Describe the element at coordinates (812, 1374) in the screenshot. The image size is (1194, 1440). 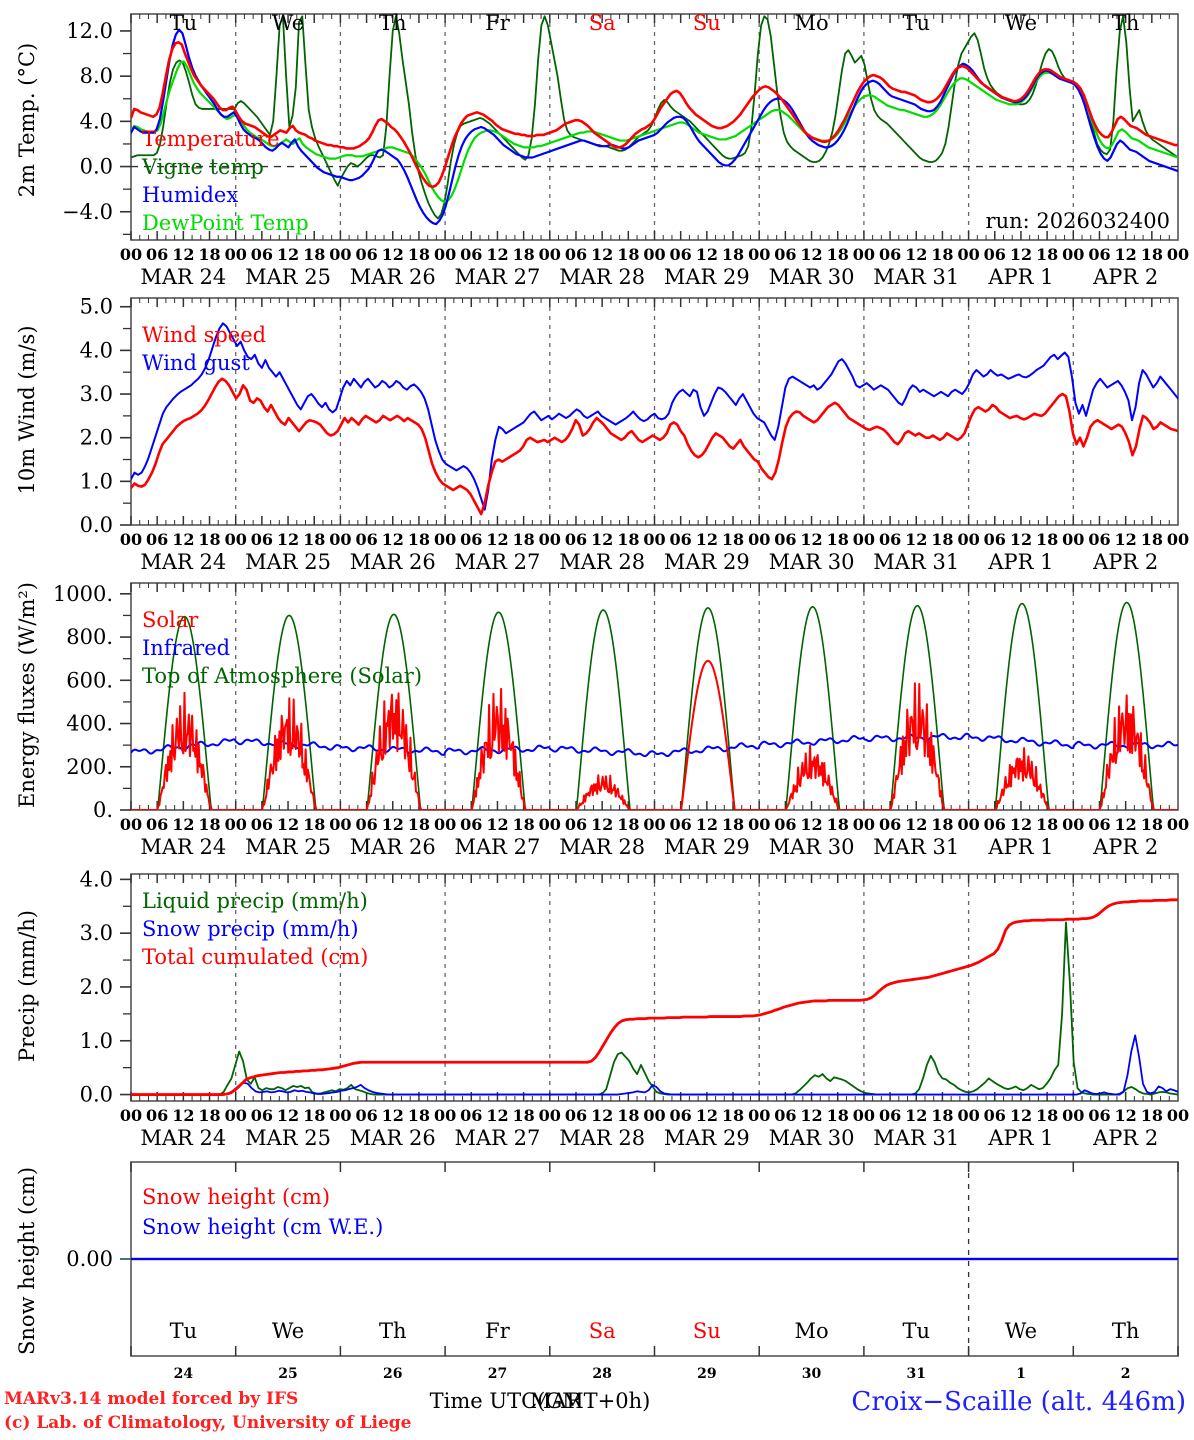
I see `day-number-label: 30` at that location.